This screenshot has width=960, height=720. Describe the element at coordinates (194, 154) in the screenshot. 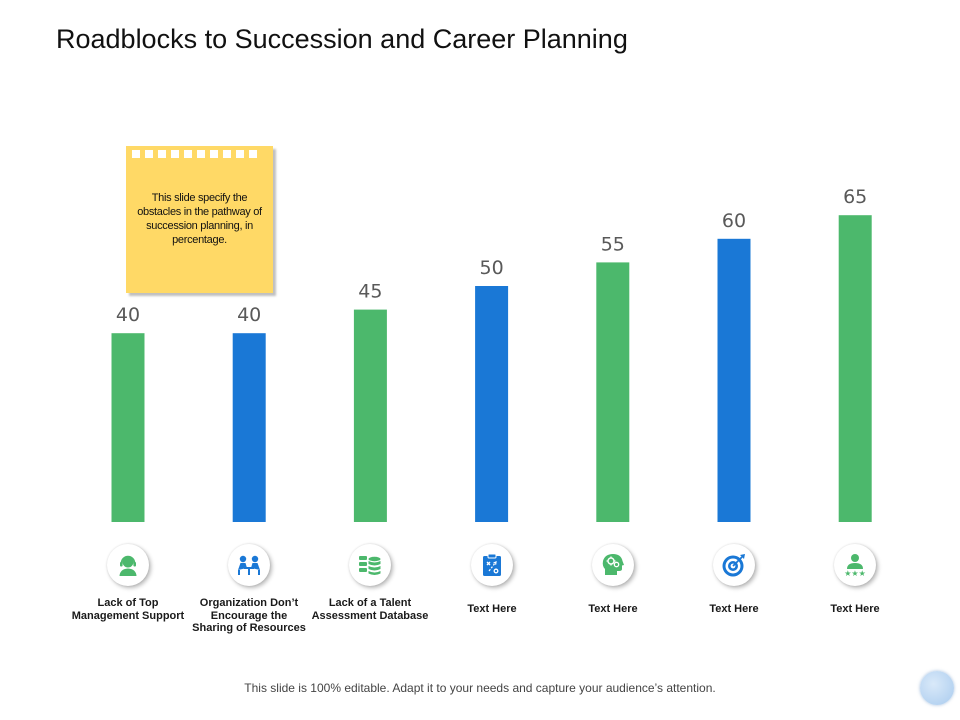

I see `note-perforation` at that location.